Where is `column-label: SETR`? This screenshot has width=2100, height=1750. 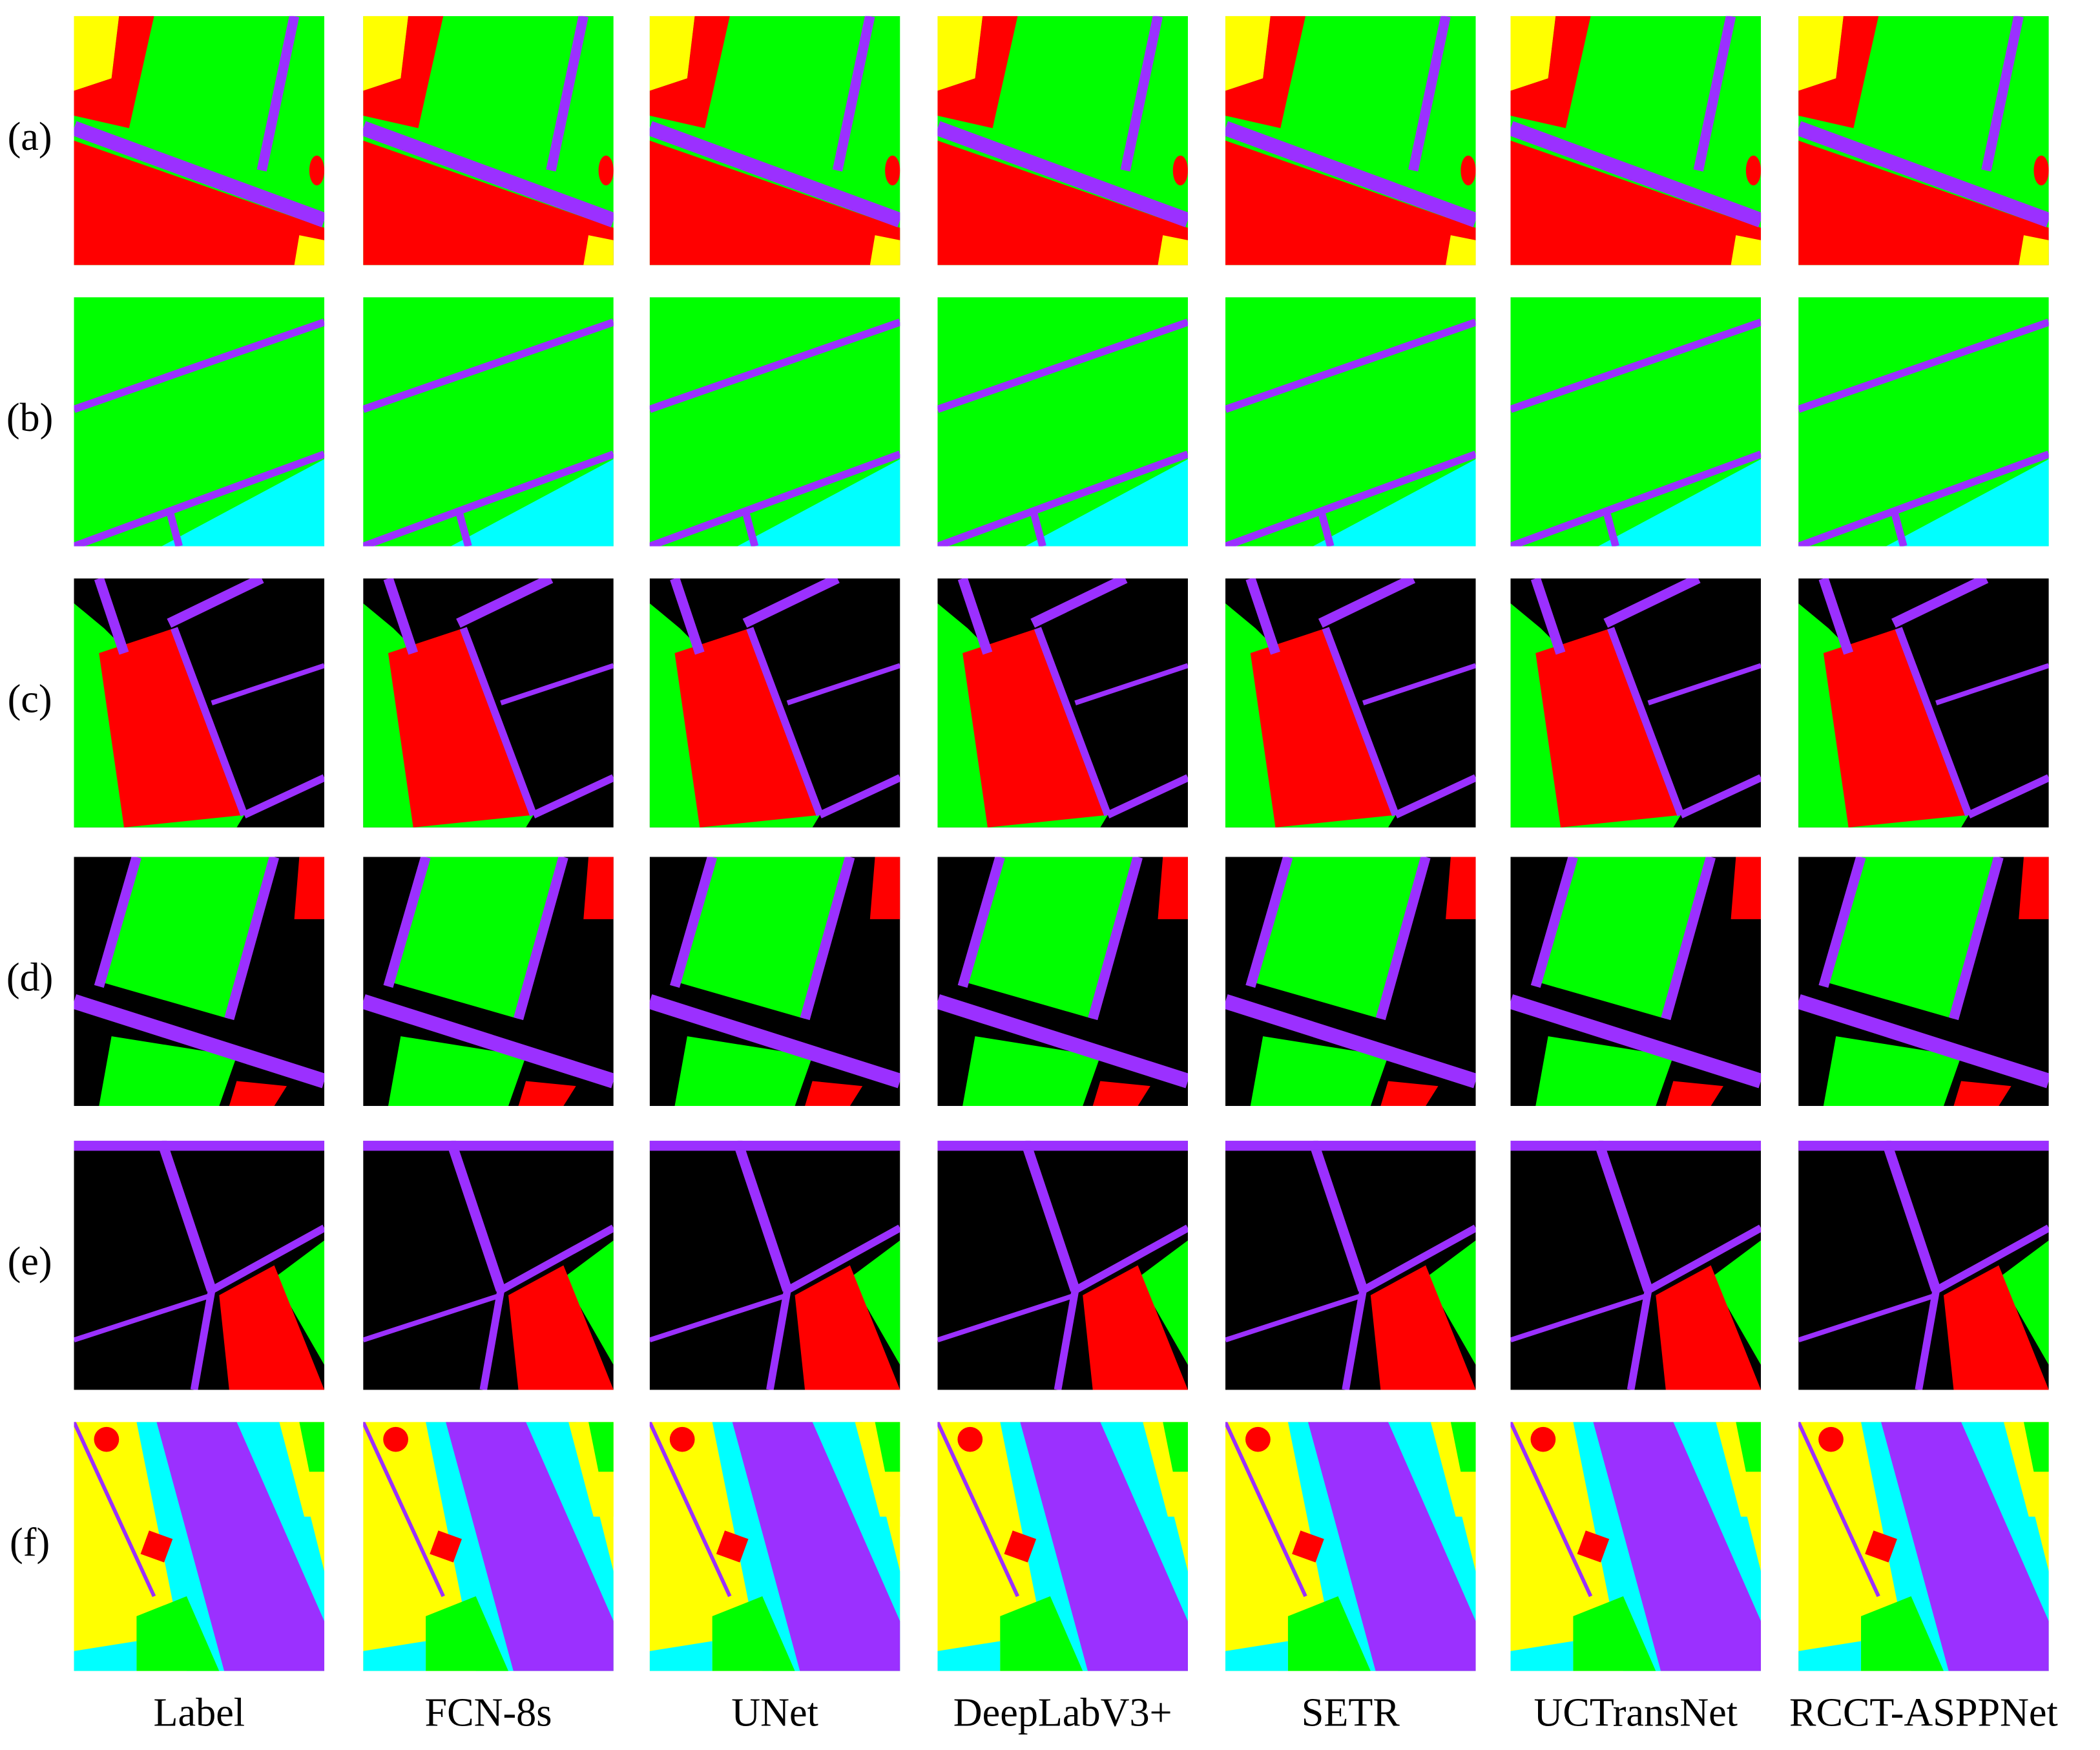
column-label: SETR is located at coordinates (1351, 1713).